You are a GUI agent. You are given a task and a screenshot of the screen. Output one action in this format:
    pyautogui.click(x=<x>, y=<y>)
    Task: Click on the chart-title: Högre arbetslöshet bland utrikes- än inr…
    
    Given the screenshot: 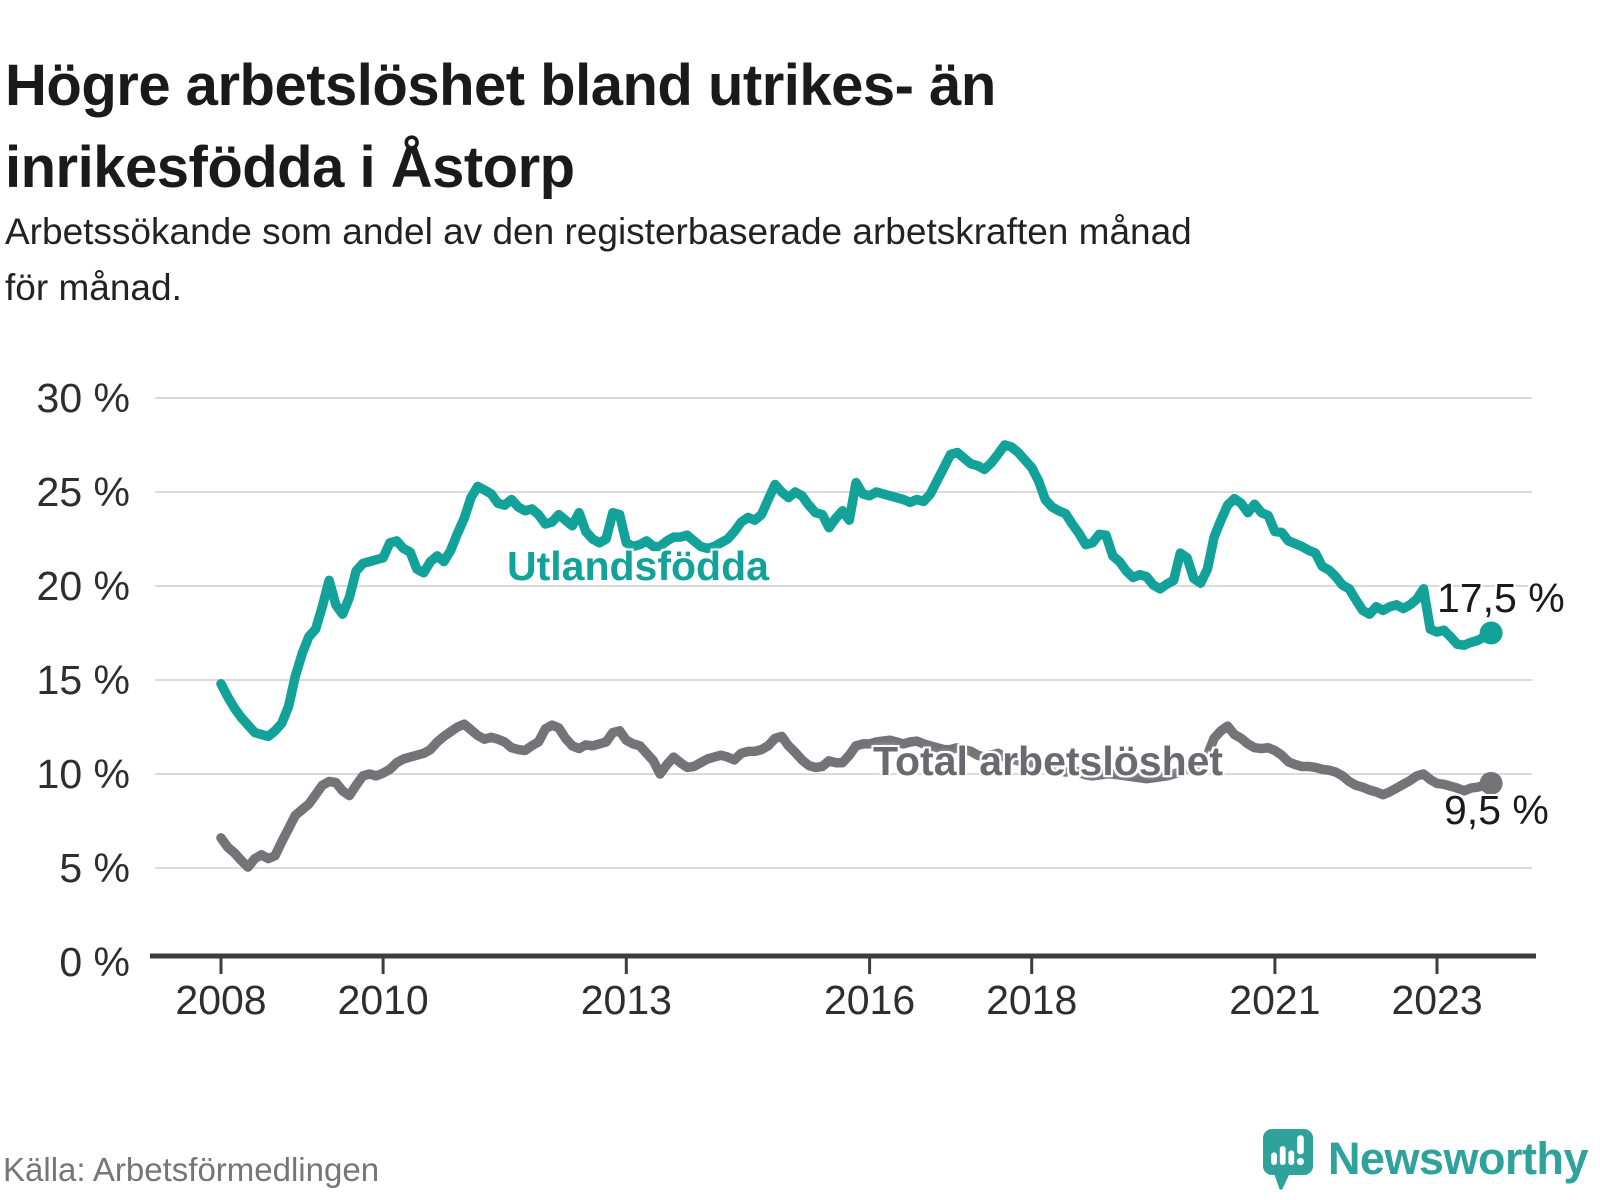 What is the action you would take?
    pyautogui.click(x=680, y=127)
    